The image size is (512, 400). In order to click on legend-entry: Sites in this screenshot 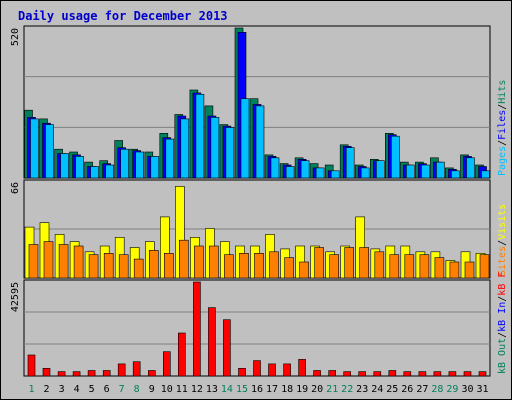, I will do `click(502, 261)`.